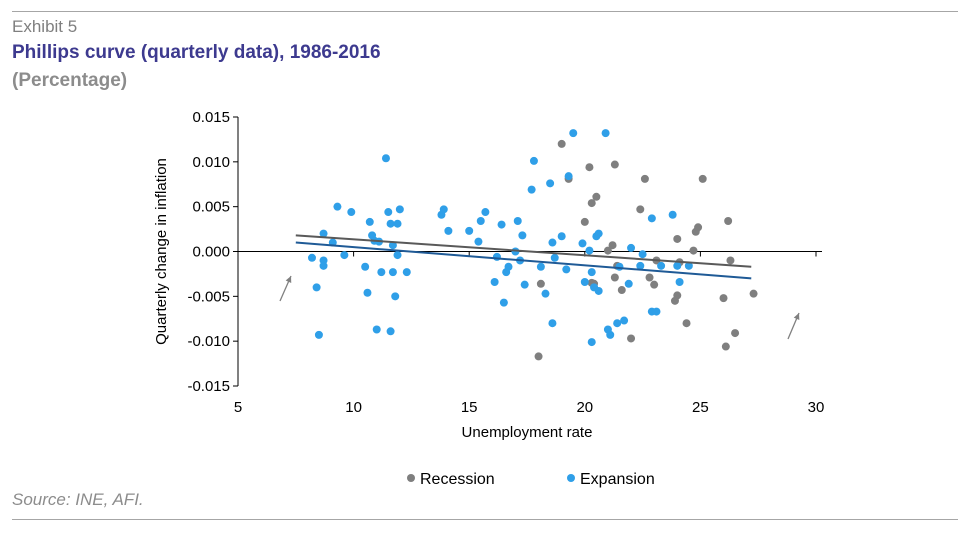 The image size is (969, 534). What do you see at coordinates (208, 341) in the screenshot?
I see `y-tick-label: -0.010` at bounding box center [208, 341].